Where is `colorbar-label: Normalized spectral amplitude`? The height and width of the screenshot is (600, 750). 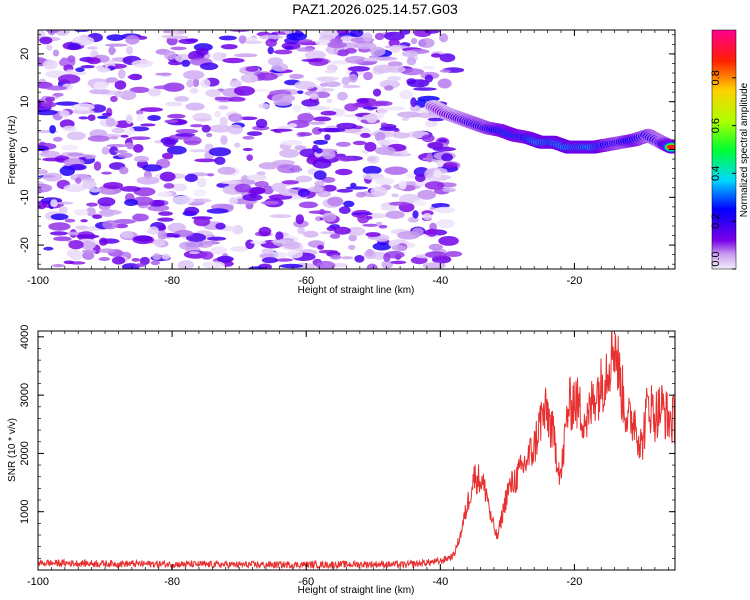 colorbar-label: Normalized spectral amplitude is located at coordinates (744, 149).